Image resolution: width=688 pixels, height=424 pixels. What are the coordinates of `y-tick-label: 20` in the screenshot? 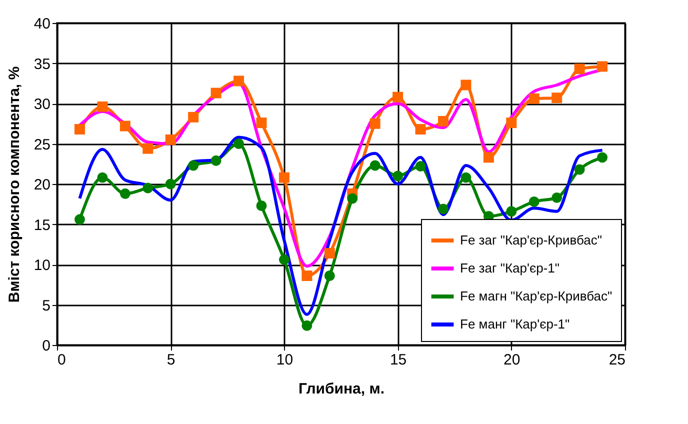 It's located at (42, 185).